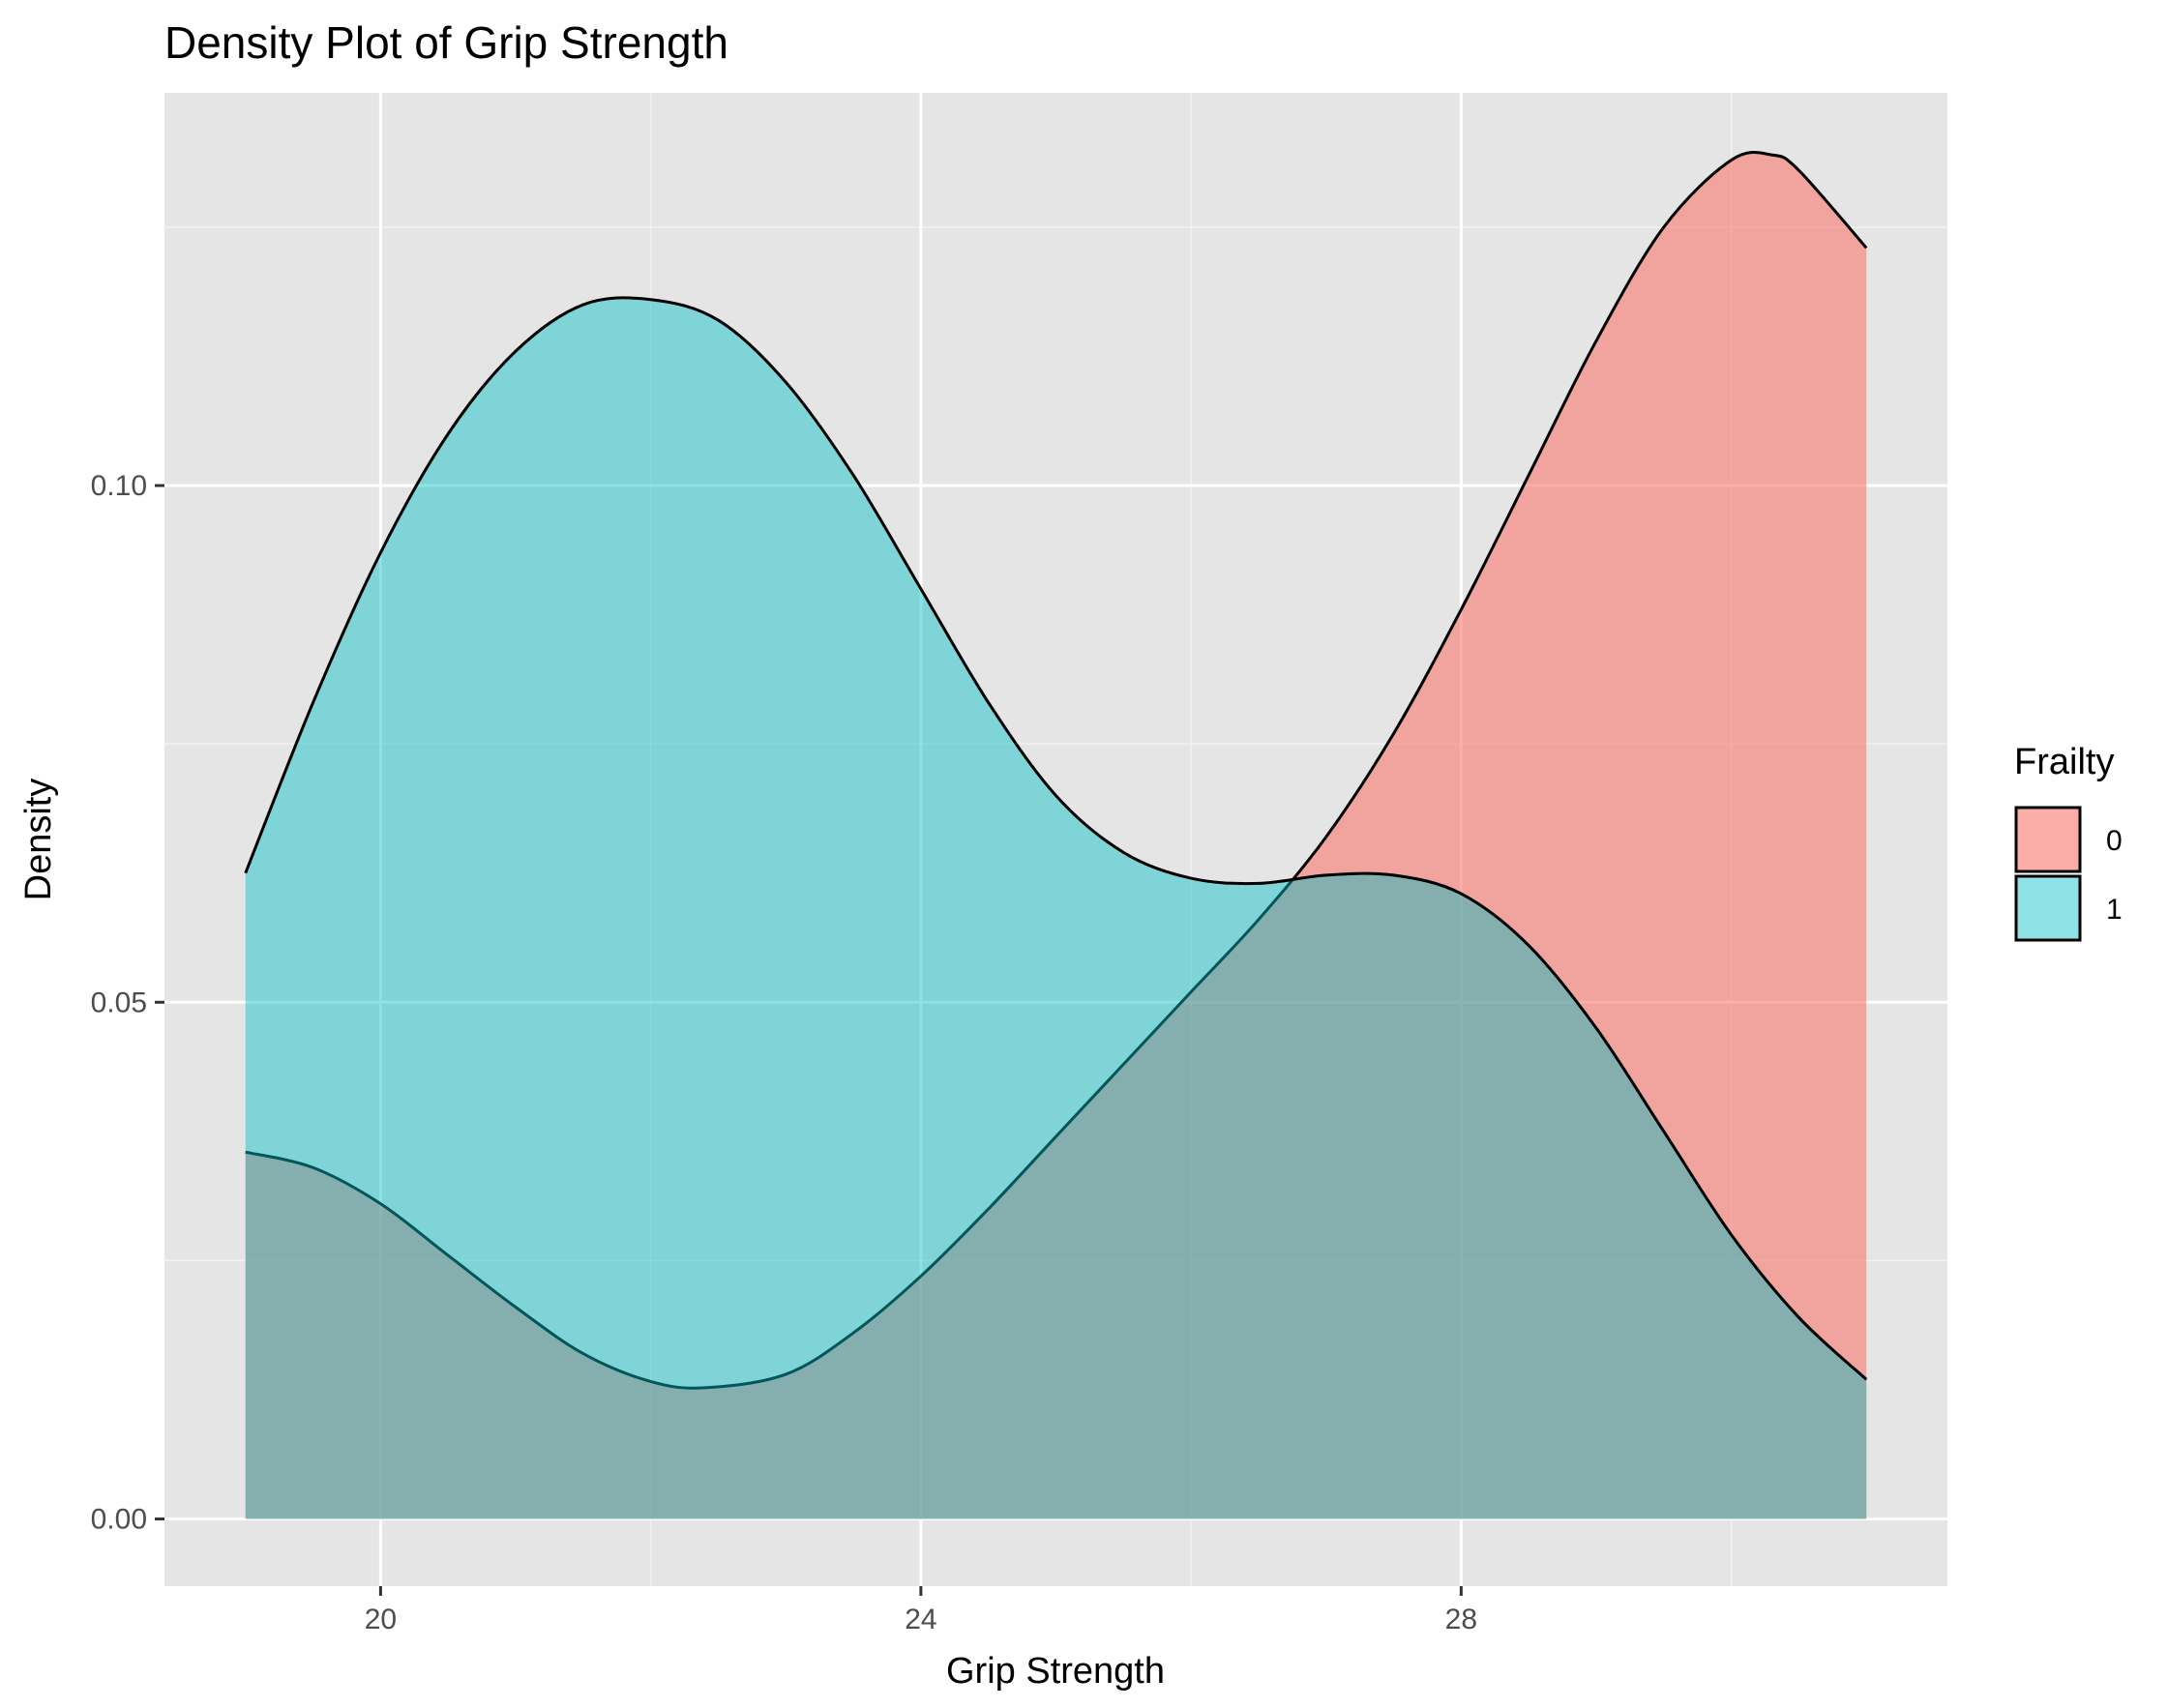 This screenshot has height=1708, width=2168. I want to click on x-tick-label-1: 24, so click(920, 1619).